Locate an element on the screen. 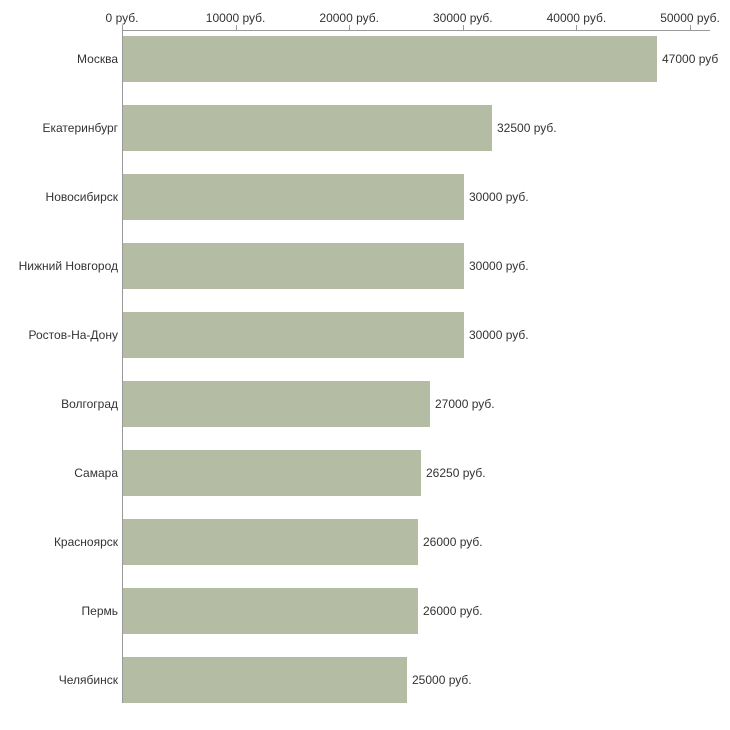 The height and width of the screenshot is (730, 730). category-label: Екатеринбург is located at coordinates (80, 128).